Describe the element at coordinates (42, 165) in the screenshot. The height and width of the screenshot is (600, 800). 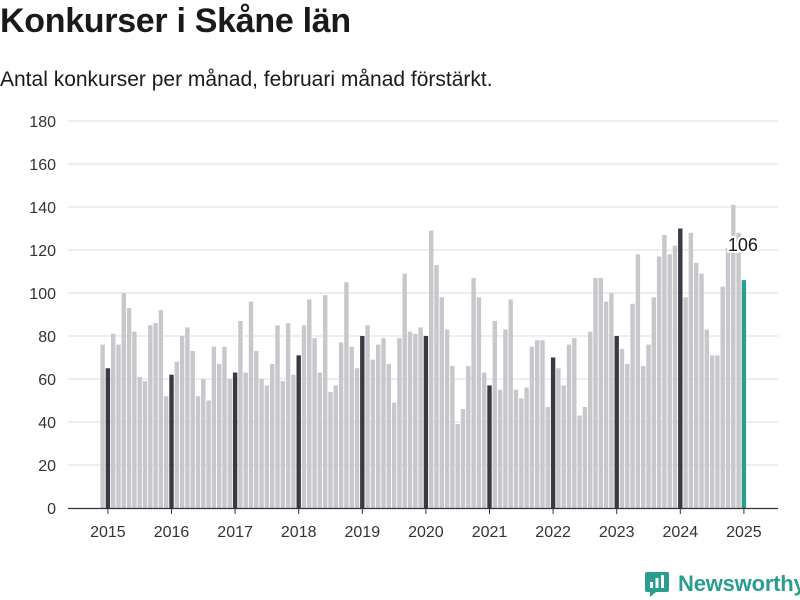
I see `y-tick-label: 160` at that location.